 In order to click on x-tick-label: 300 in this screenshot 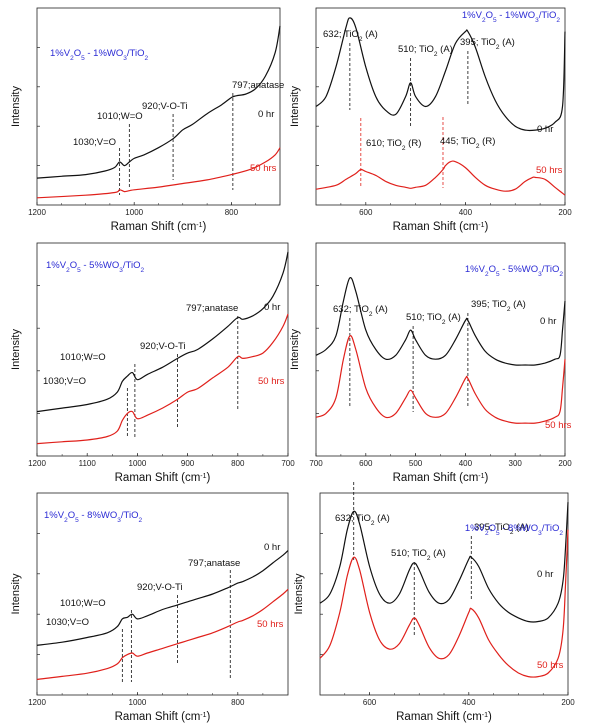, I will do `click(516, 463)`.